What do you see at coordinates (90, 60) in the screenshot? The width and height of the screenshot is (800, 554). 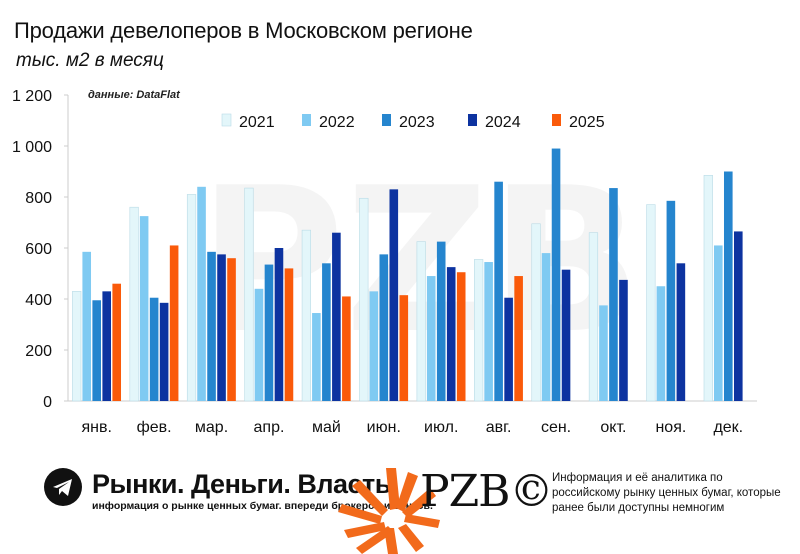 I see `chart-subtitle: тыс. м2 в месяц` at bounding box center [90, 60].